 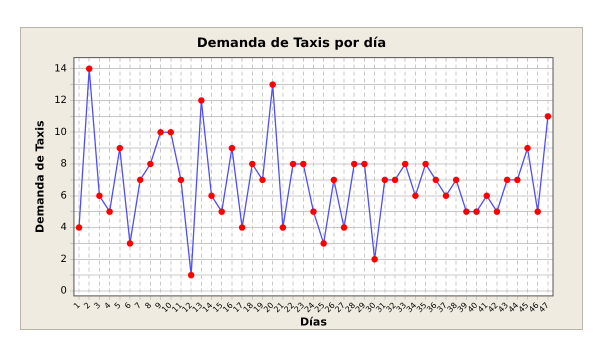 What do you see at coordinates (63, 259) in the screenshot?
I see `y-tick-label: 2` at bounding box center [63, 259].